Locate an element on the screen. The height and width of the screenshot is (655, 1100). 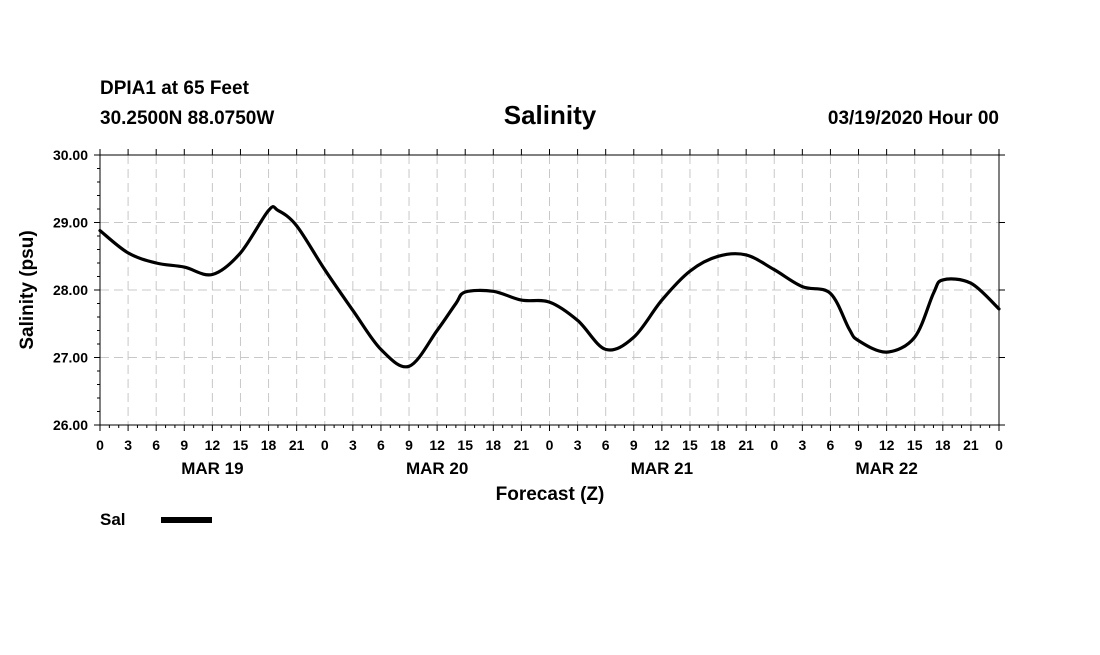
y-tick-label: 28.00 is located at coordinates (70, 290).